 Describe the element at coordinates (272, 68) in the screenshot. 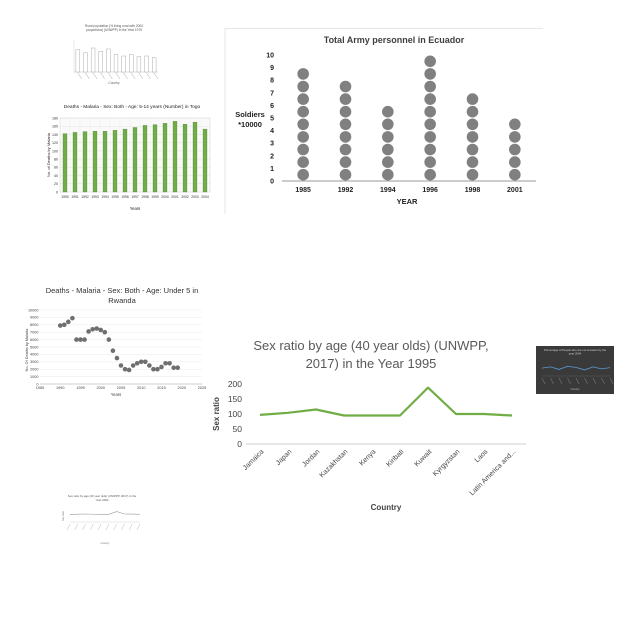

I see `y-tick-label: 9` at that location.